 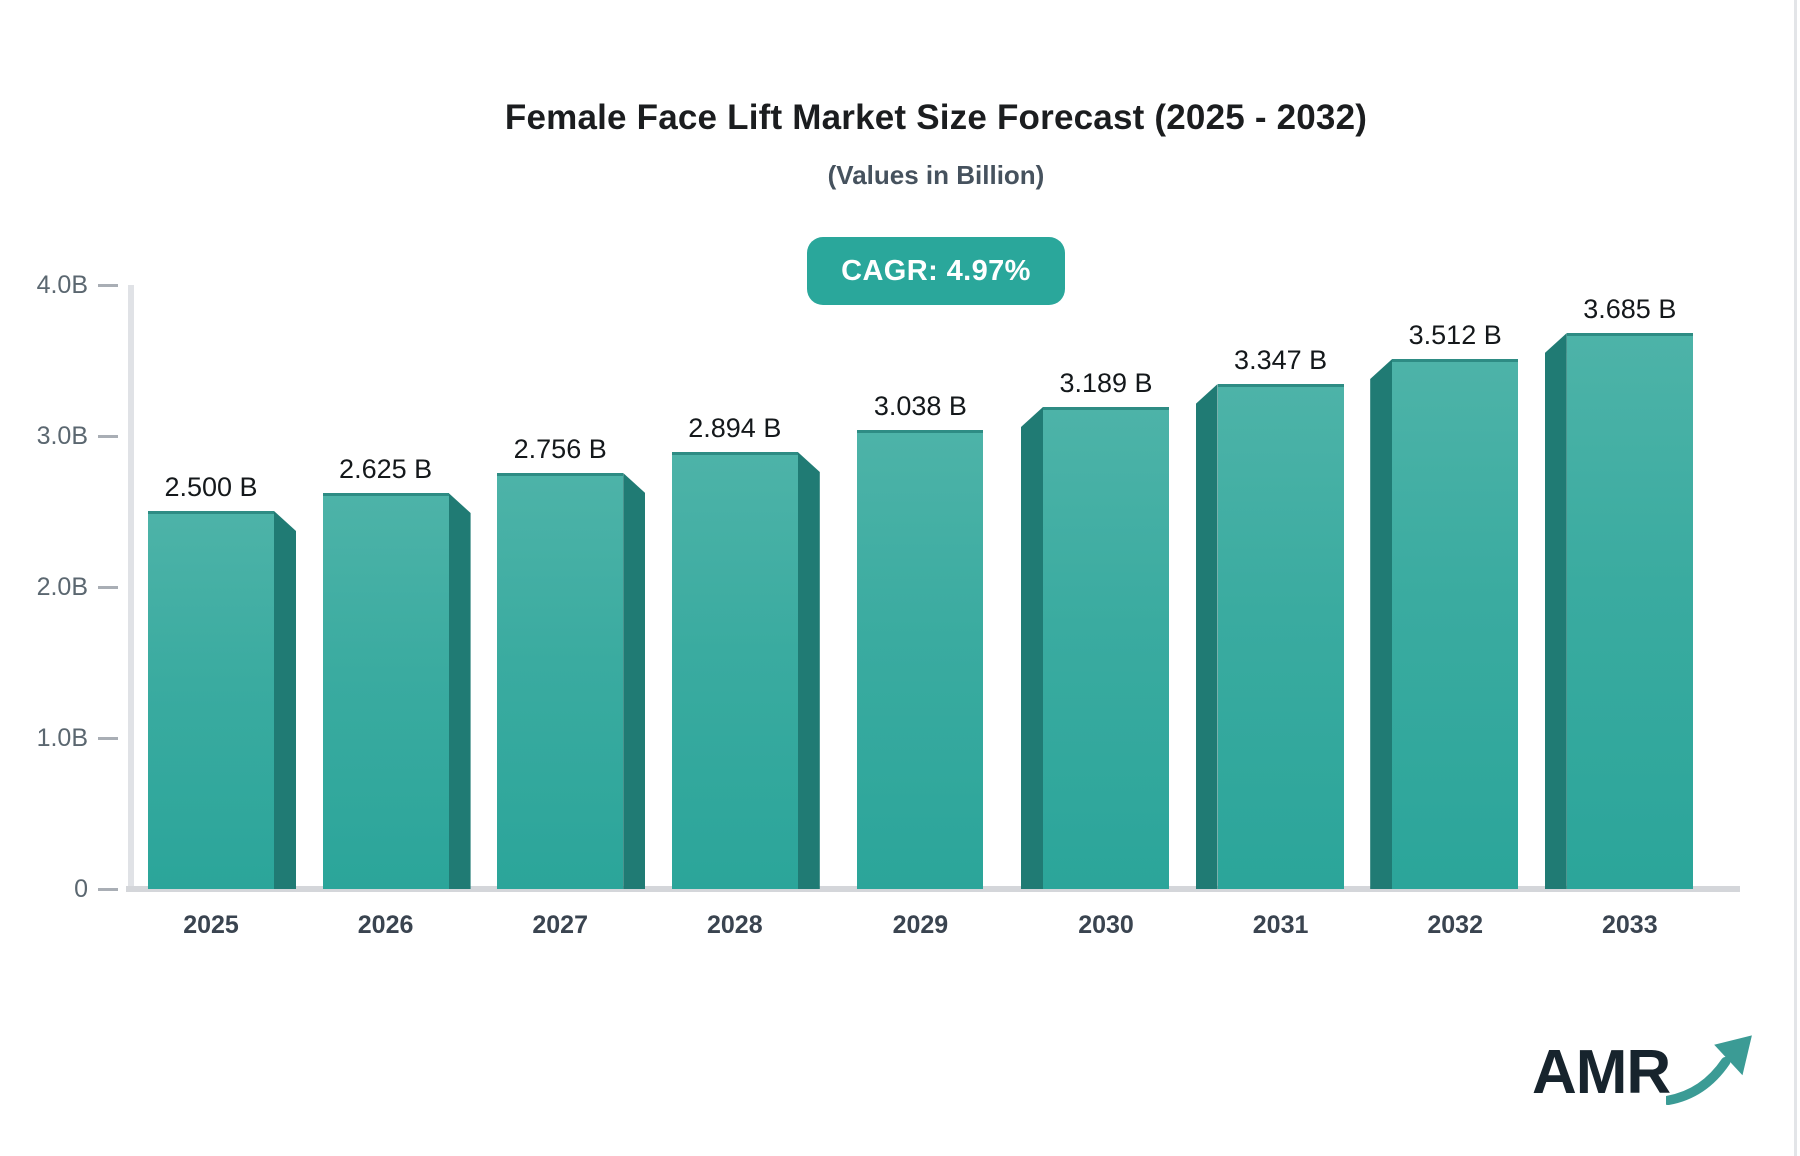 What do you see at coordinates (1630, 309) in the screenshot?
I see `bar-value-label: 3.685 B` at bounding box center [1630, 309].